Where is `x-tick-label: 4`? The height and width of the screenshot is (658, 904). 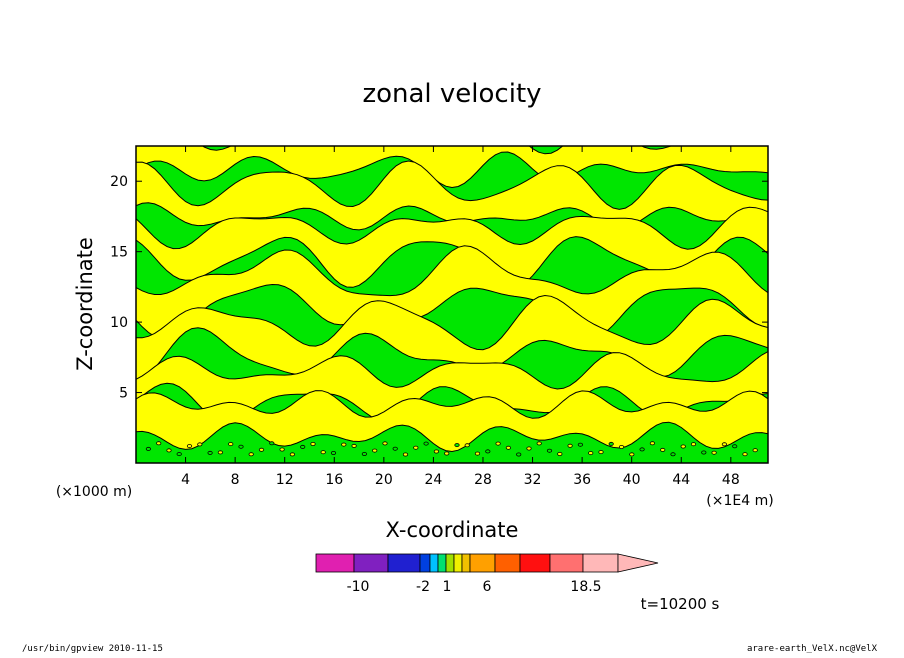
x-tick-label: 4 is located at coordinates (185, 480).